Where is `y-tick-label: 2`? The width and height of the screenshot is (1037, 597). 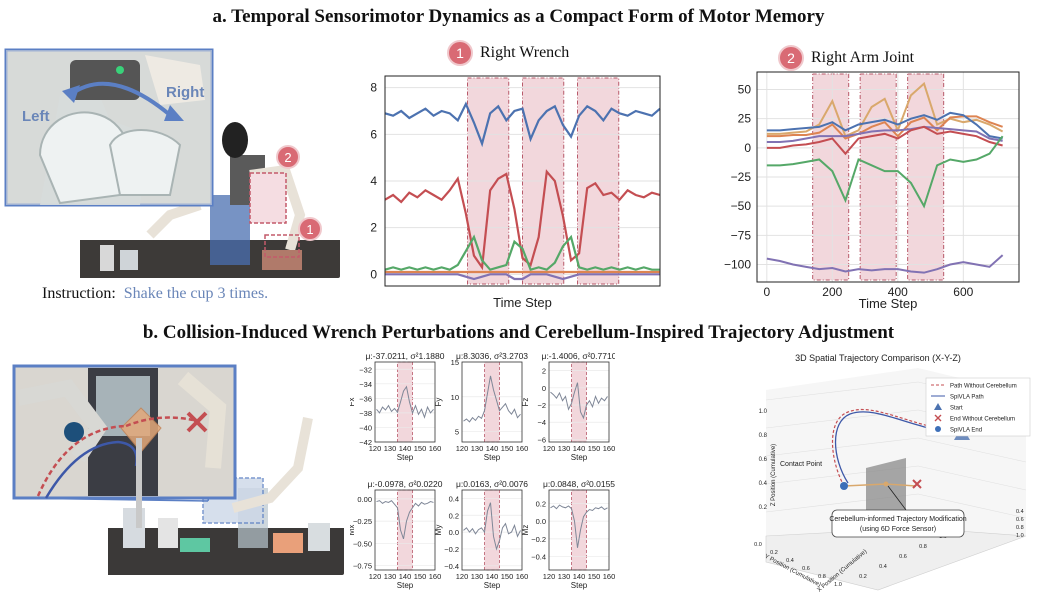 y-tick-label: 2 is located at coordinates (373, 228).